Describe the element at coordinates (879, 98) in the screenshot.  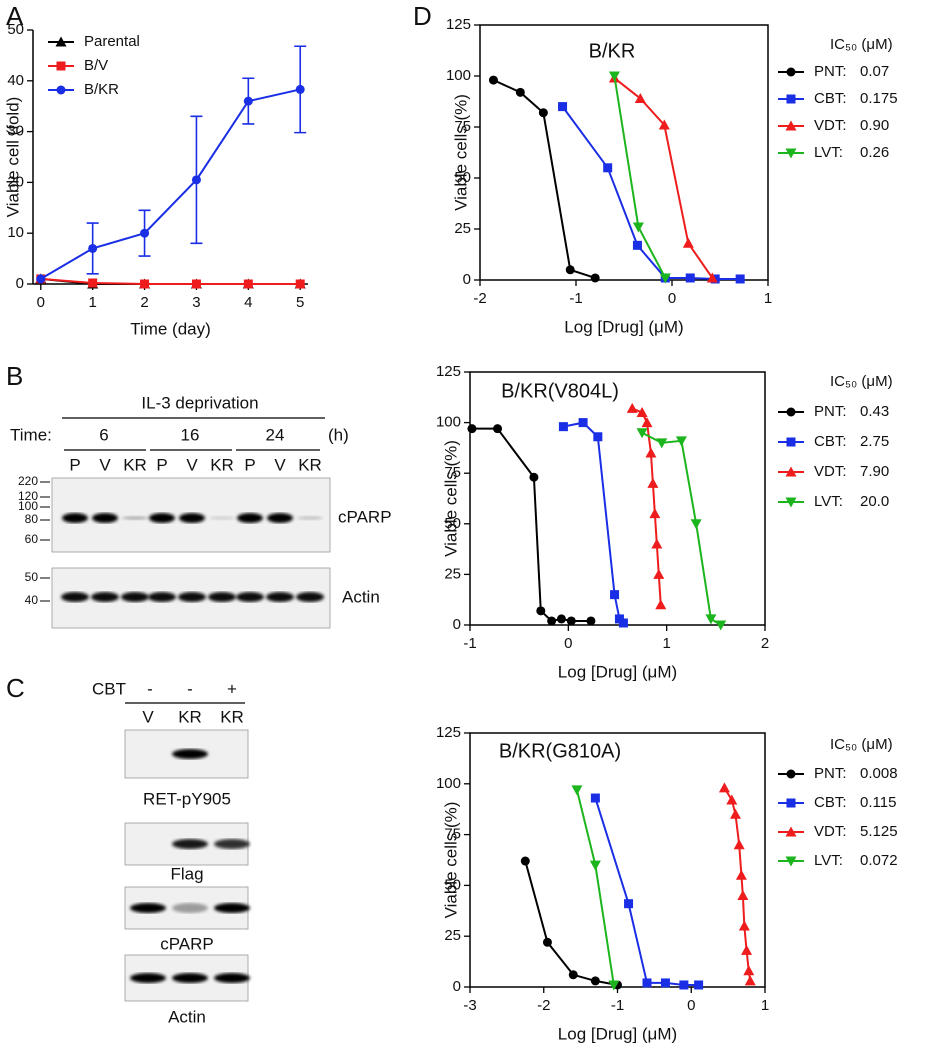
I see `legend-value: 0.175` at that location.